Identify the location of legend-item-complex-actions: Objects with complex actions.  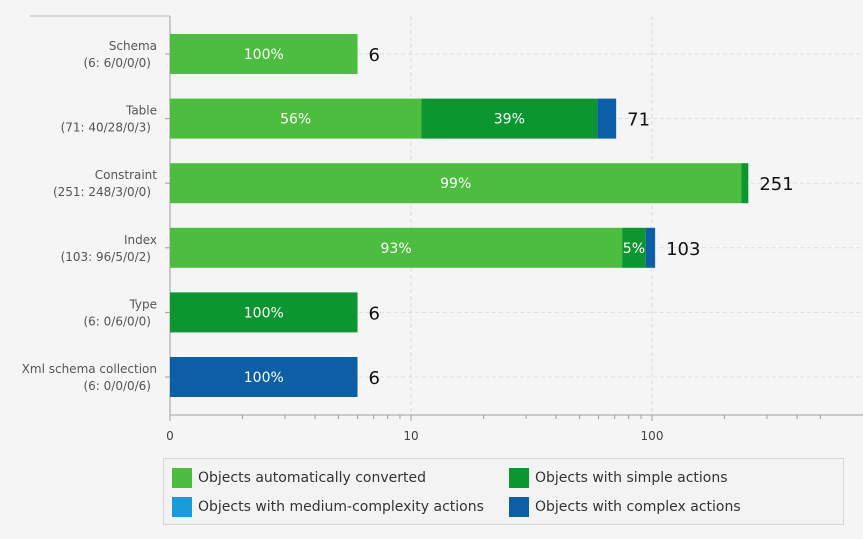
(625, 507).